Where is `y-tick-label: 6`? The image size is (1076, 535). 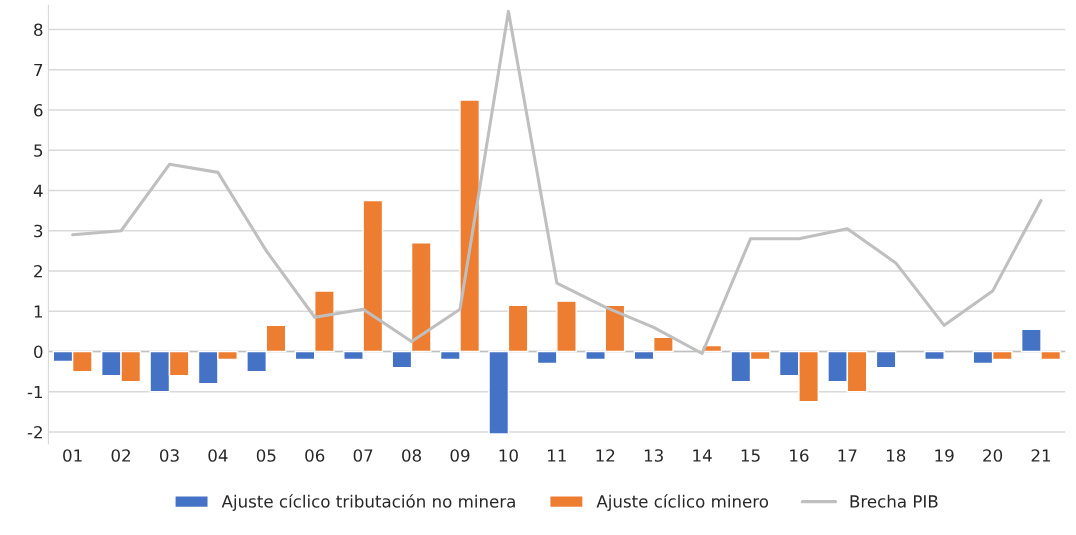
y-tick-label: 6 is located at coordinates (38, 110).